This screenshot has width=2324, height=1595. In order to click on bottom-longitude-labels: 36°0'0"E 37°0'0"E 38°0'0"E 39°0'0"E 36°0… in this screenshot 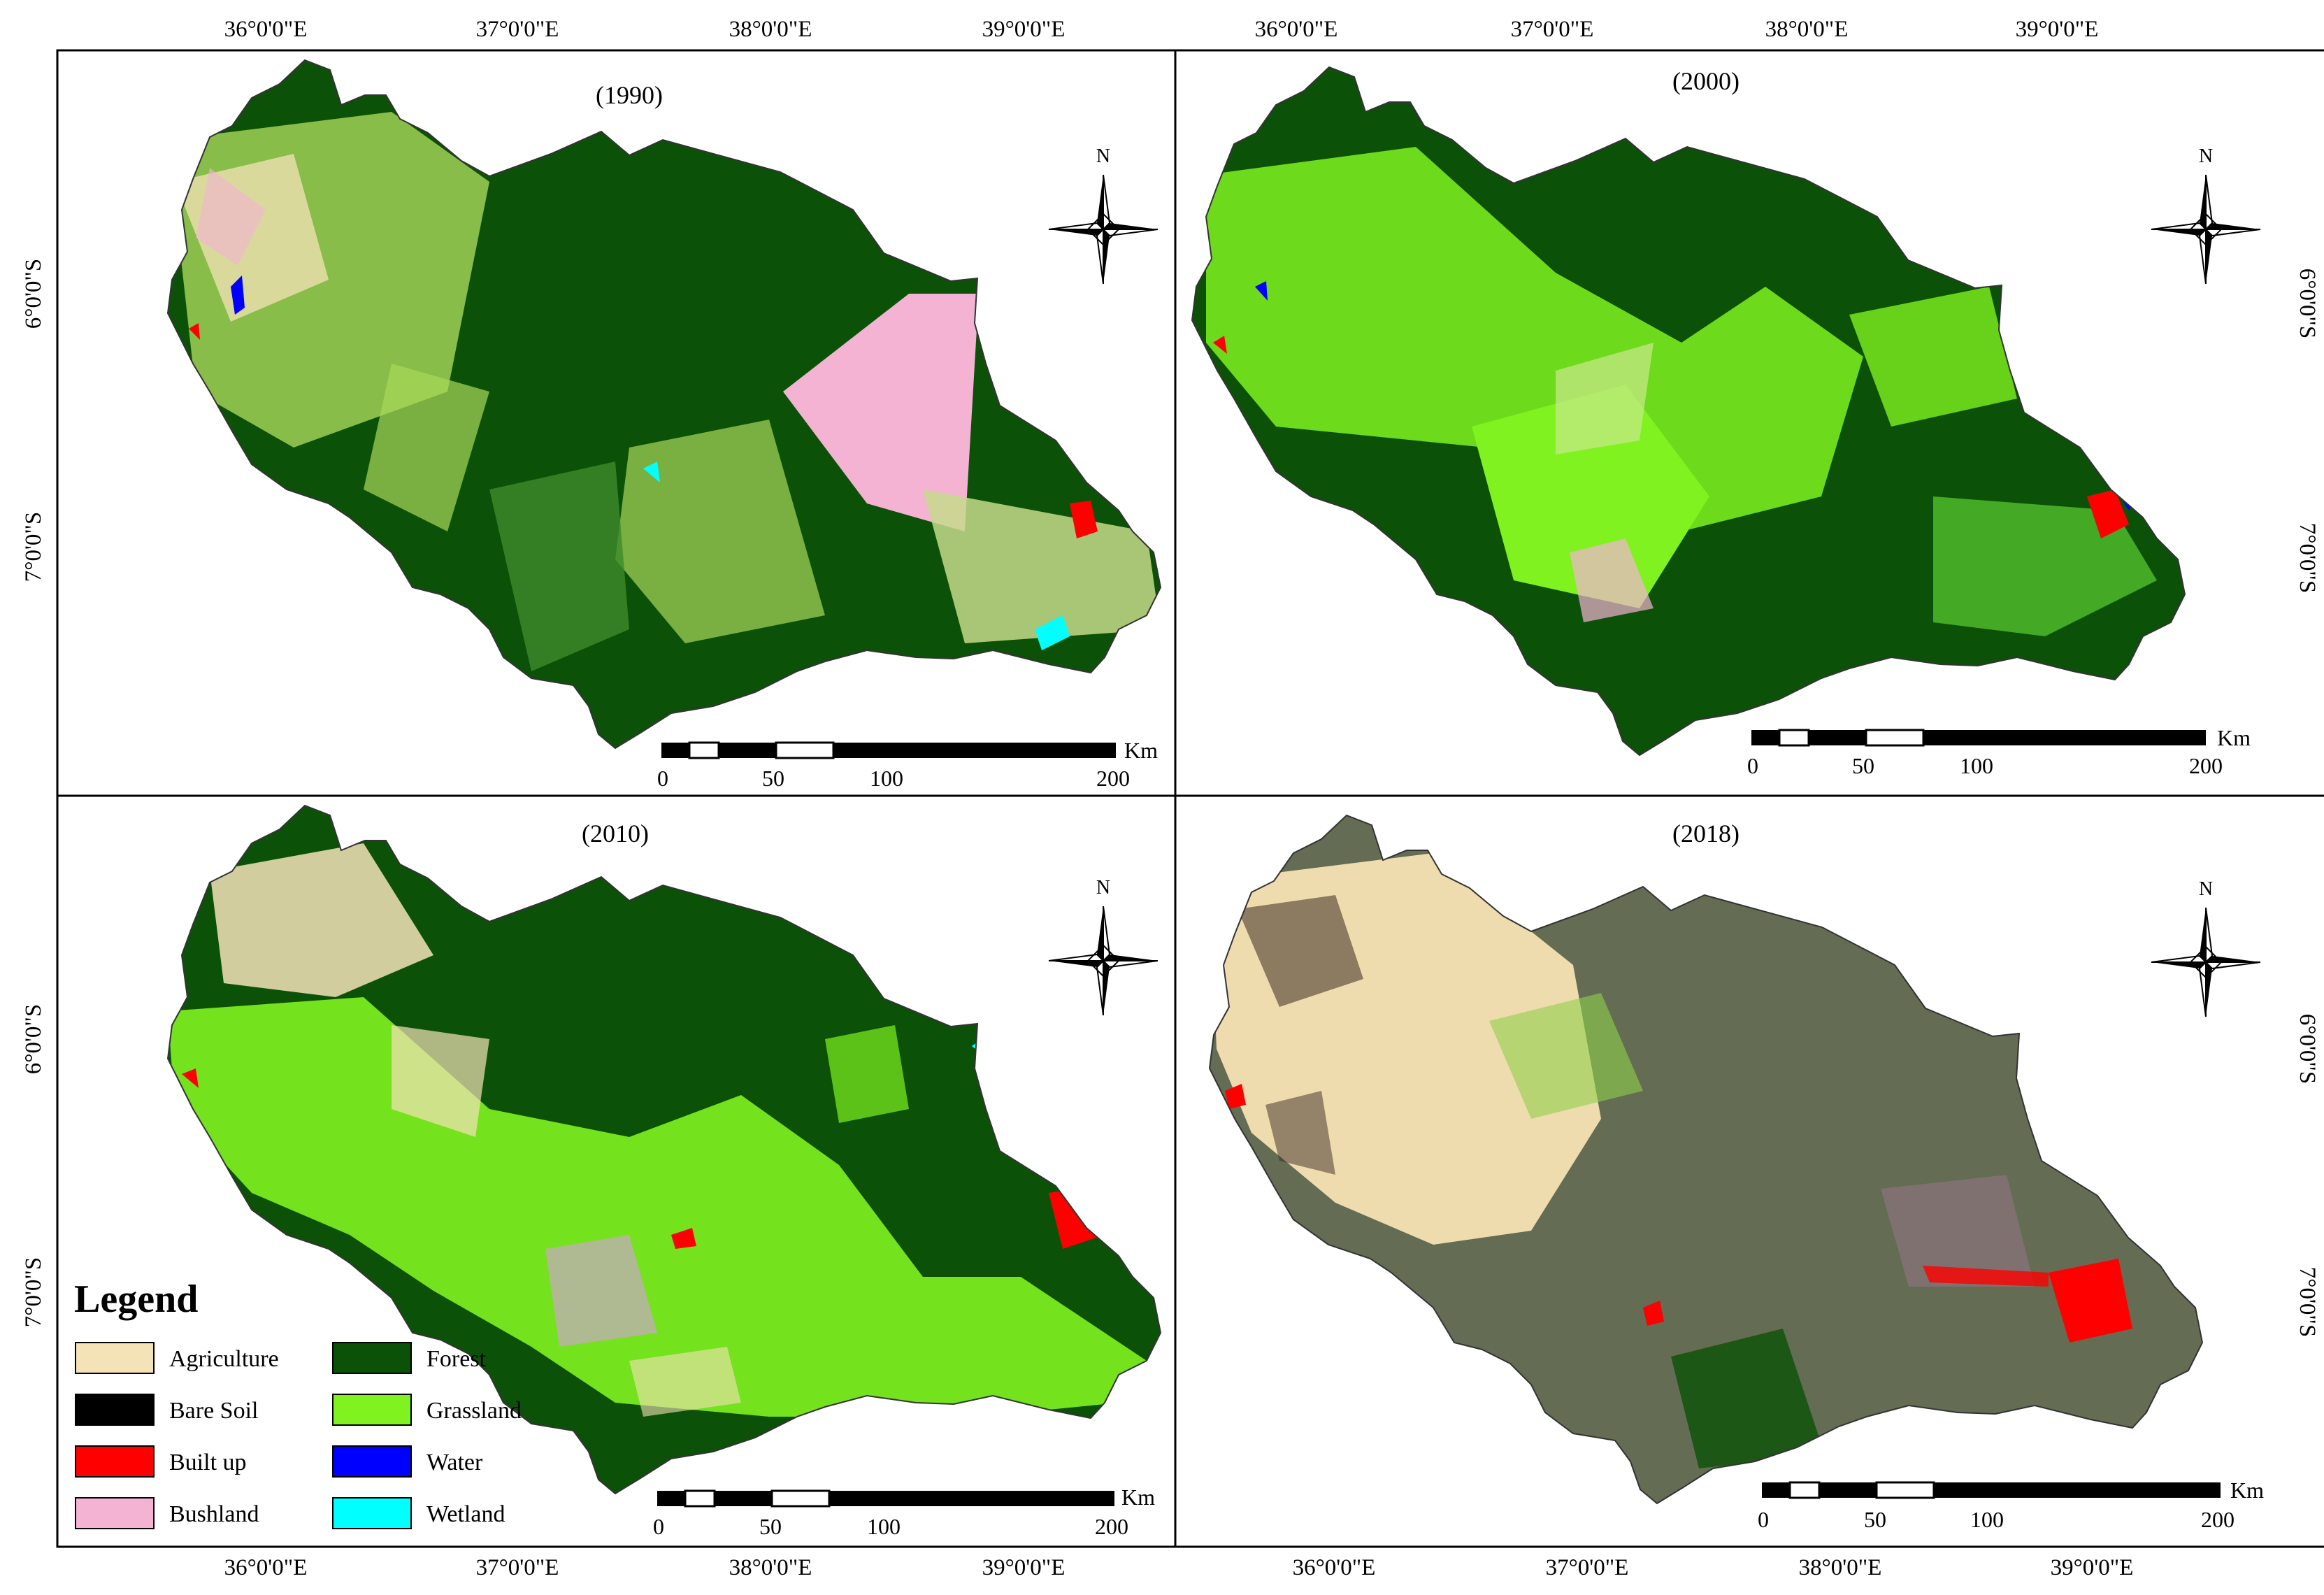, I will do `click(1179, 1567)`.